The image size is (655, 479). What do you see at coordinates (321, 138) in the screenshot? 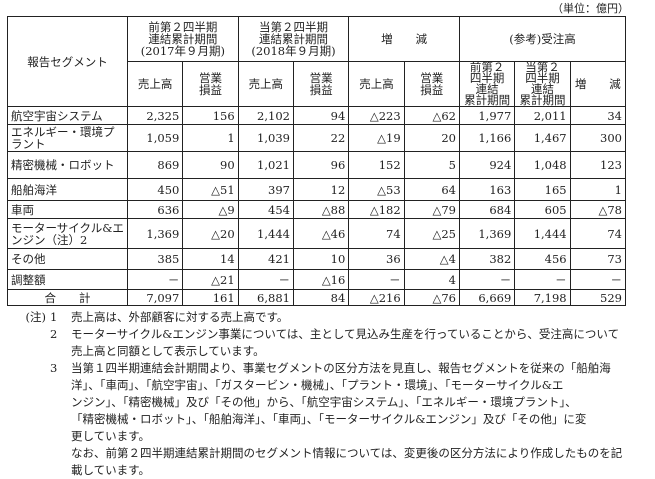
I see `value-cell: 22` at bounding box center [321, 138].